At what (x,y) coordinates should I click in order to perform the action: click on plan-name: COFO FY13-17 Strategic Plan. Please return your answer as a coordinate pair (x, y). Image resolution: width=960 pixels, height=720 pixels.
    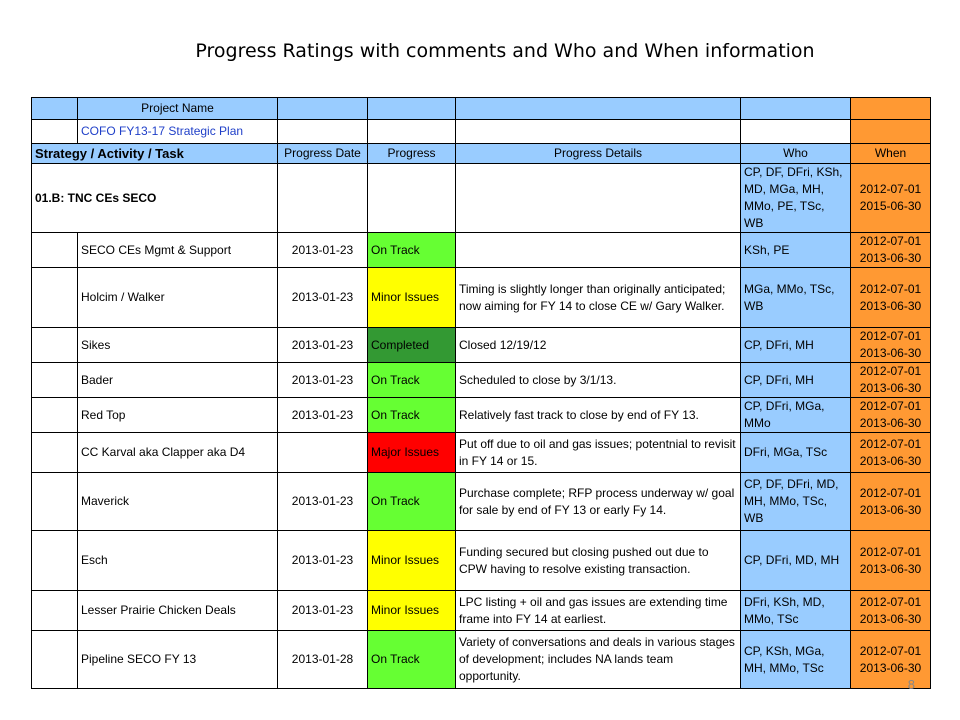
    Looking at the image, I should click on (177, 131).